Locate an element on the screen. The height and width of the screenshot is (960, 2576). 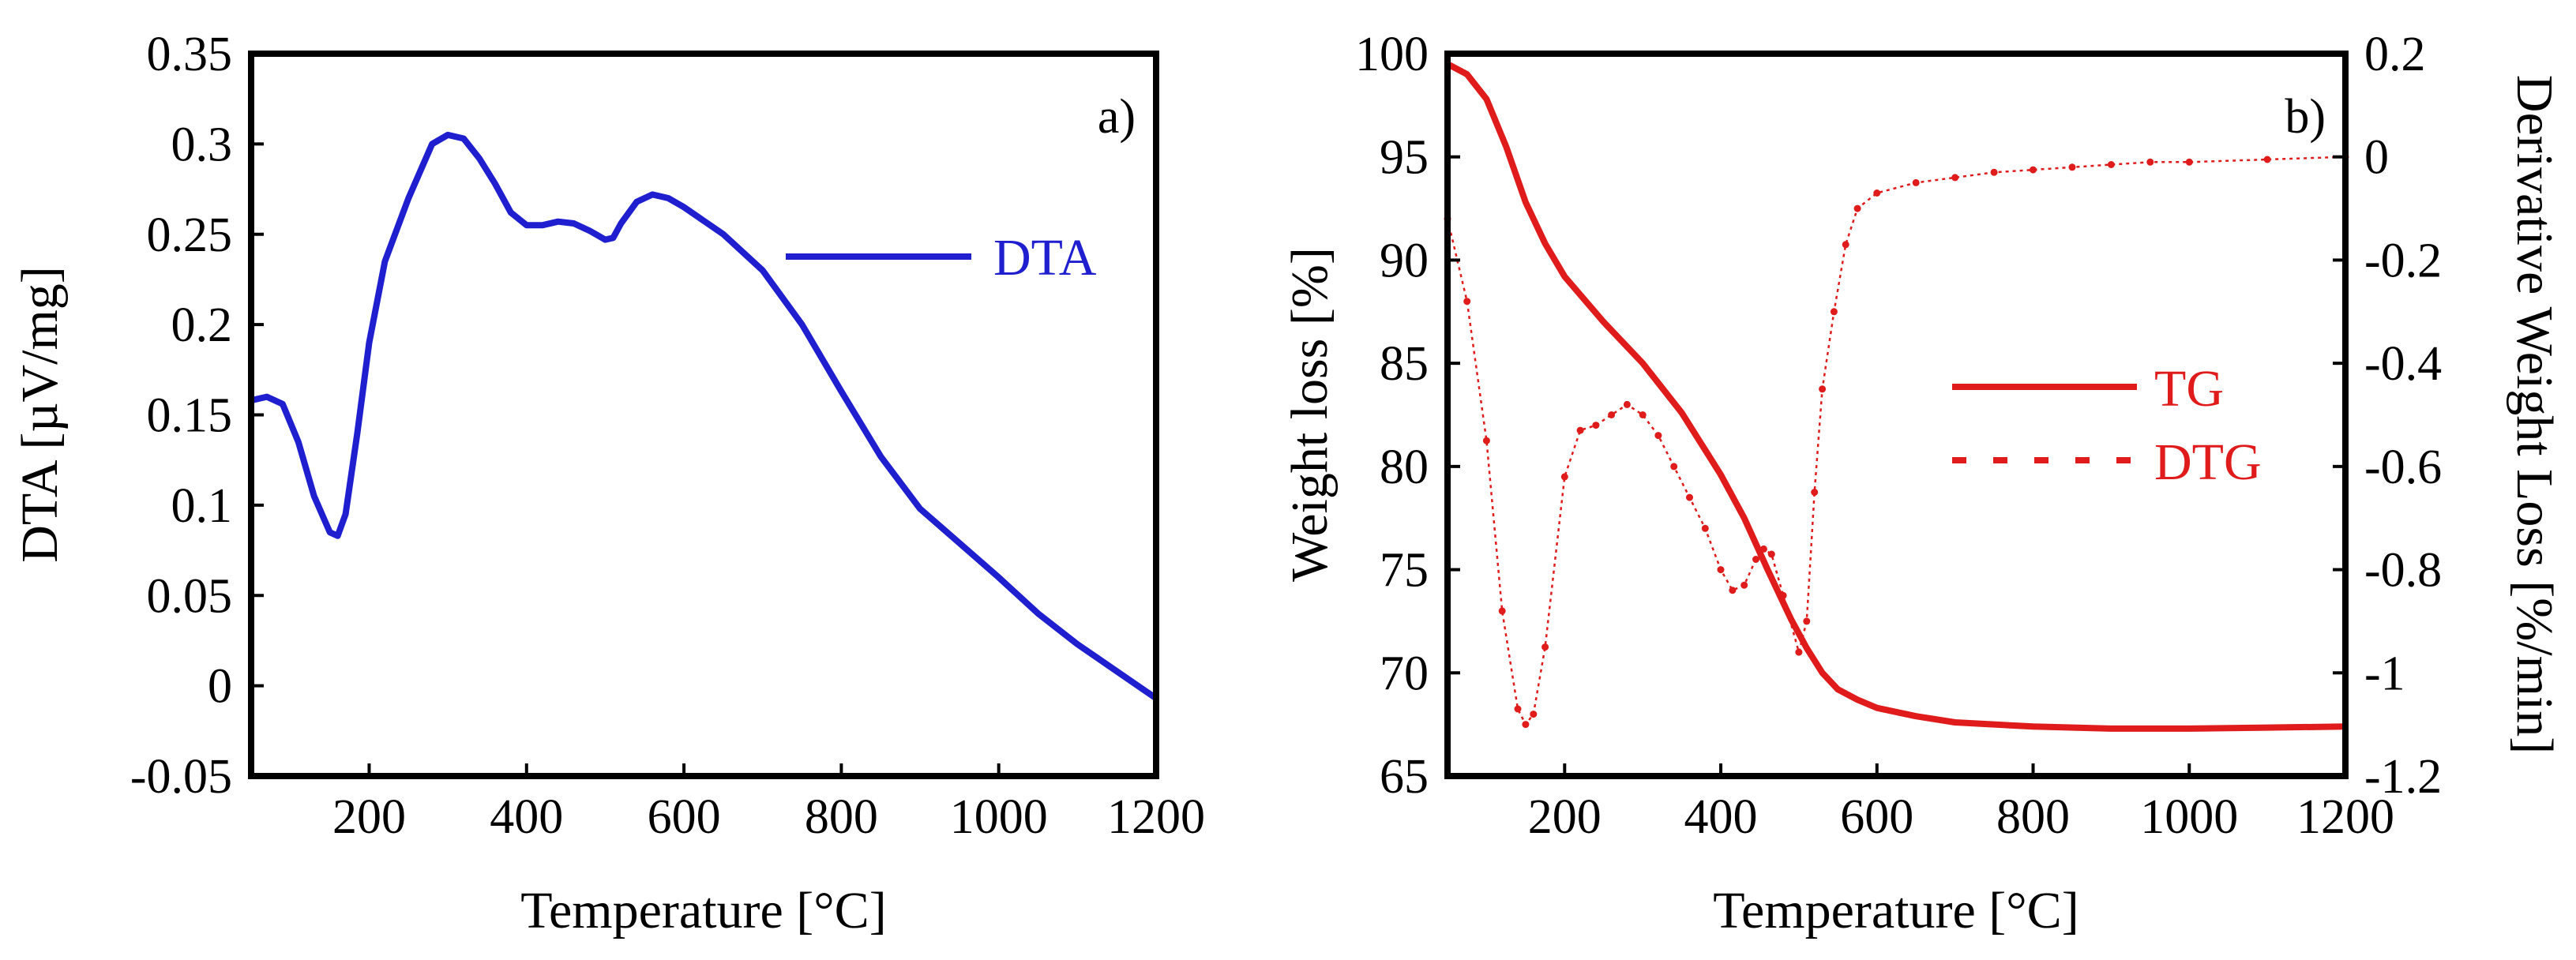
y-tick-label: 0.3 is located at coordinates (202, 144).